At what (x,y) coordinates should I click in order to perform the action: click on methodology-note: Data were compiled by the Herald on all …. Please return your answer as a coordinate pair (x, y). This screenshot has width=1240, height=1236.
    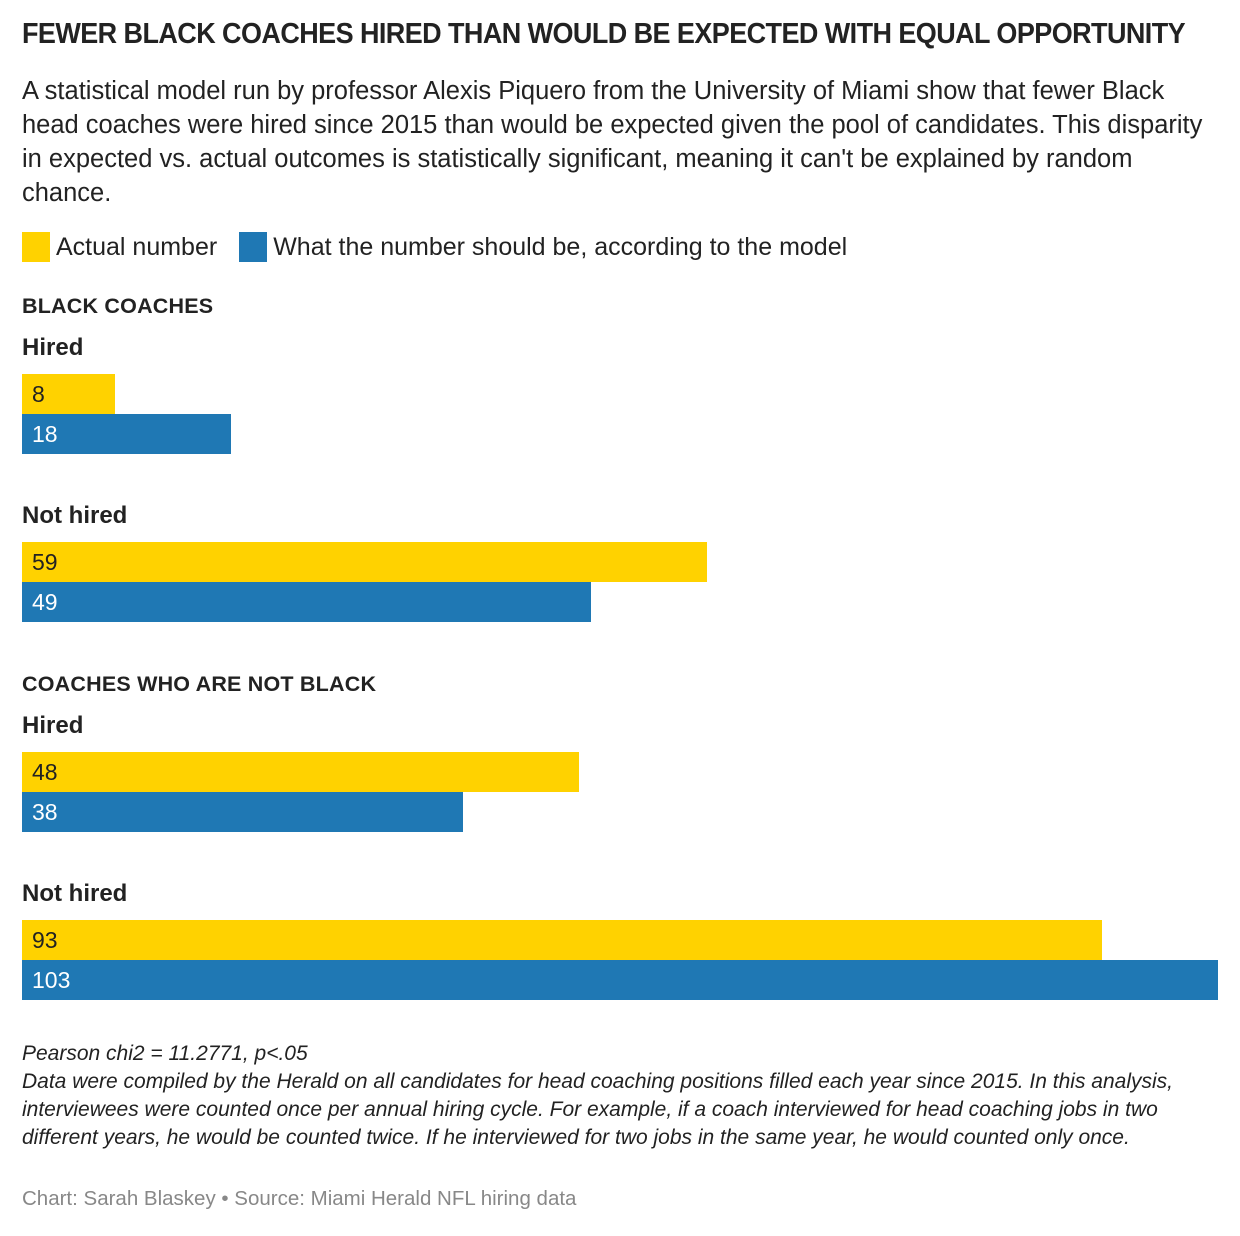
    Looking at the image, I should click on (598, 1109).